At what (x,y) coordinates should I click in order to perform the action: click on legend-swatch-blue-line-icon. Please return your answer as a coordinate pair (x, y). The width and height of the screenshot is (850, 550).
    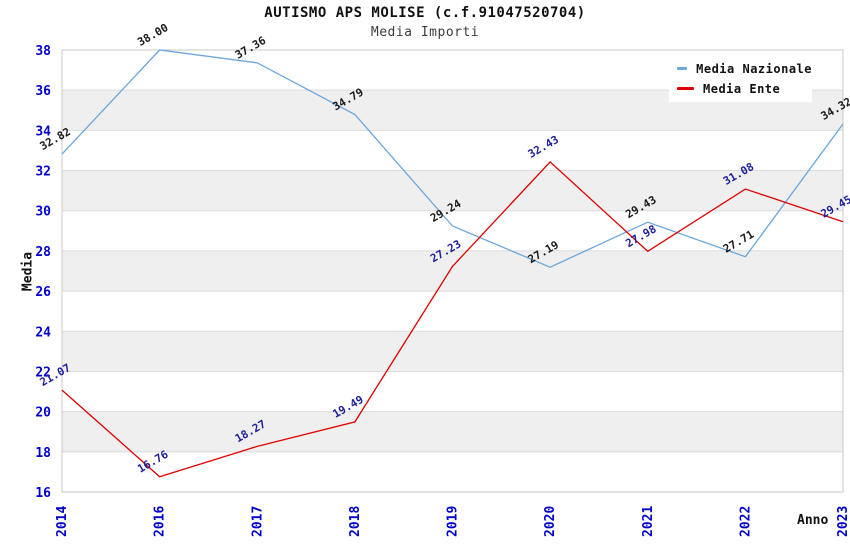
    Looking at the image, I should click on (682, 68).